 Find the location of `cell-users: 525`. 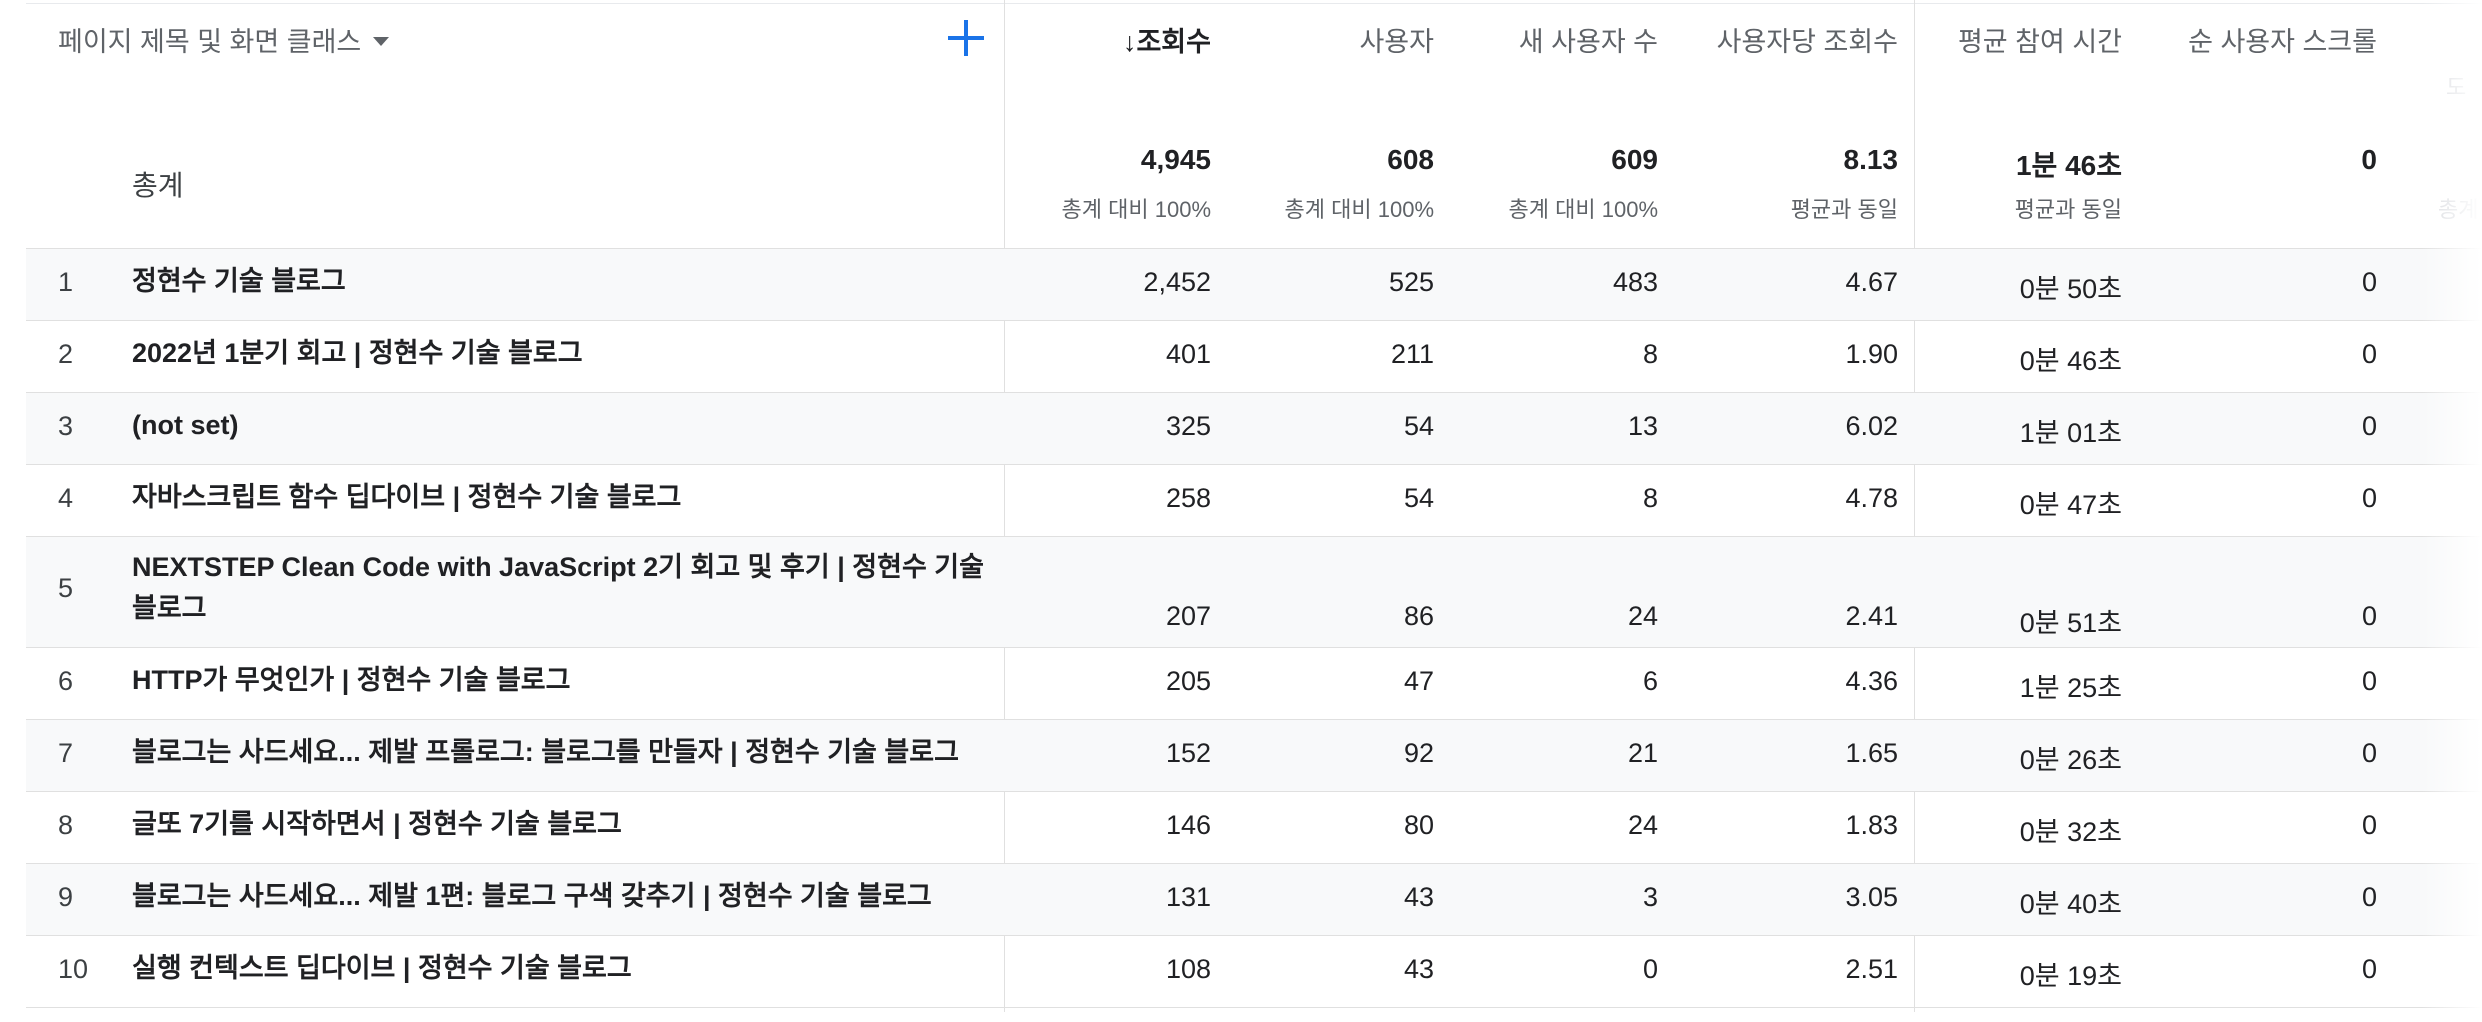

cell-users: 525 is located at coordinates (1411, 282).